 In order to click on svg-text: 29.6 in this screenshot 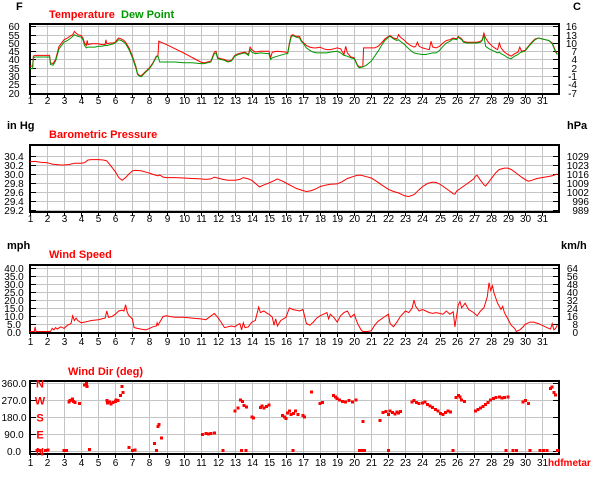, I will do `click(14, 193)`.